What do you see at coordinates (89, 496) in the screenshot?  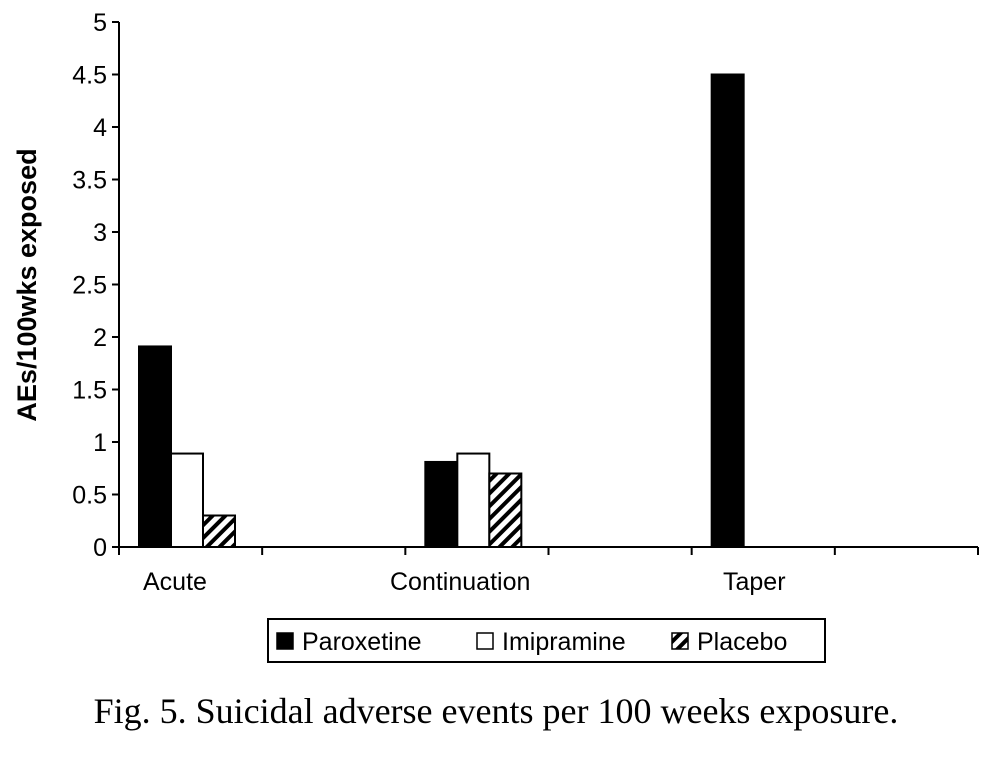 I see `y-tick-label: 0.5` at bounding box center [89, 496].